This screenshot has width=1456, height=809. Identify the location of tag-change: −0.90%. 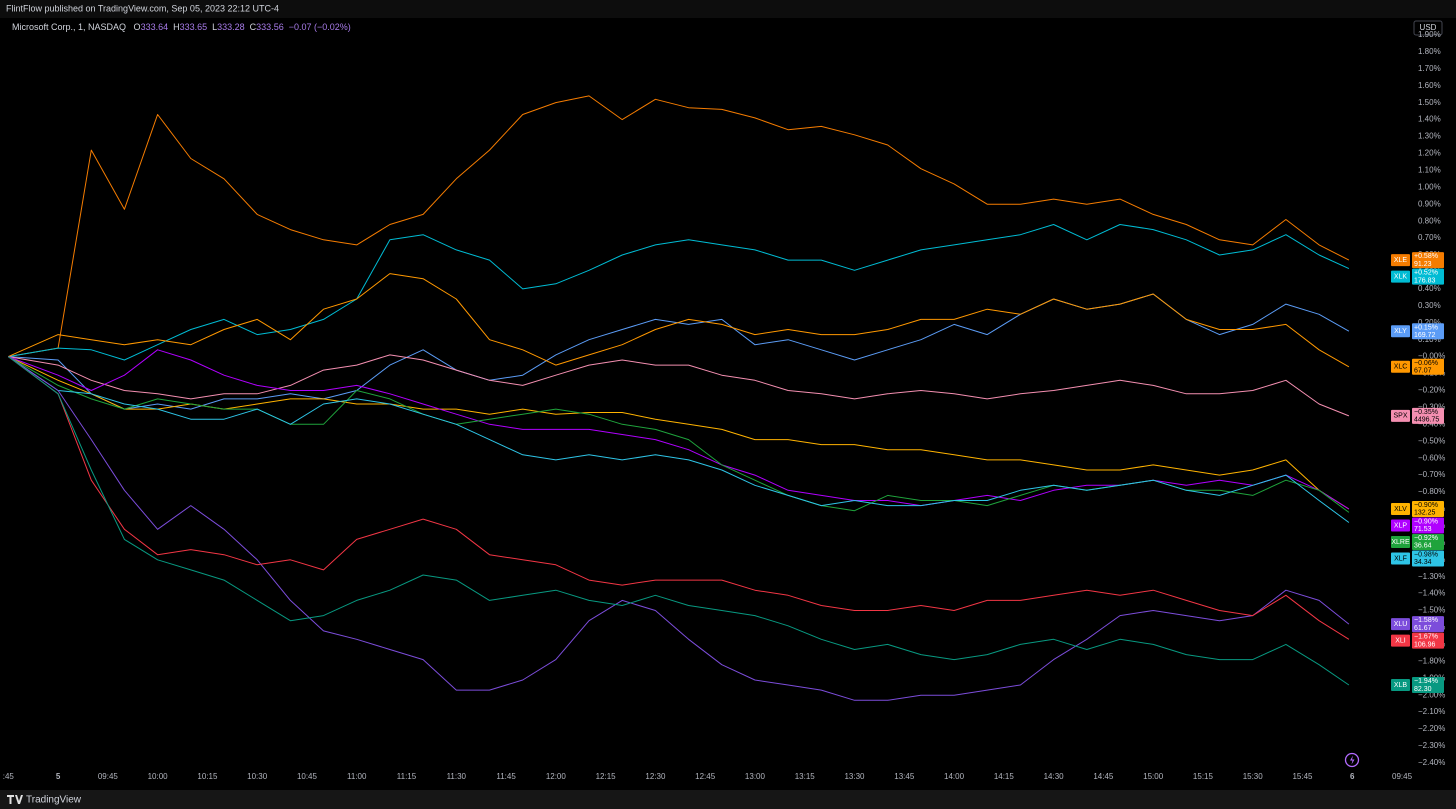
(1426, 505).